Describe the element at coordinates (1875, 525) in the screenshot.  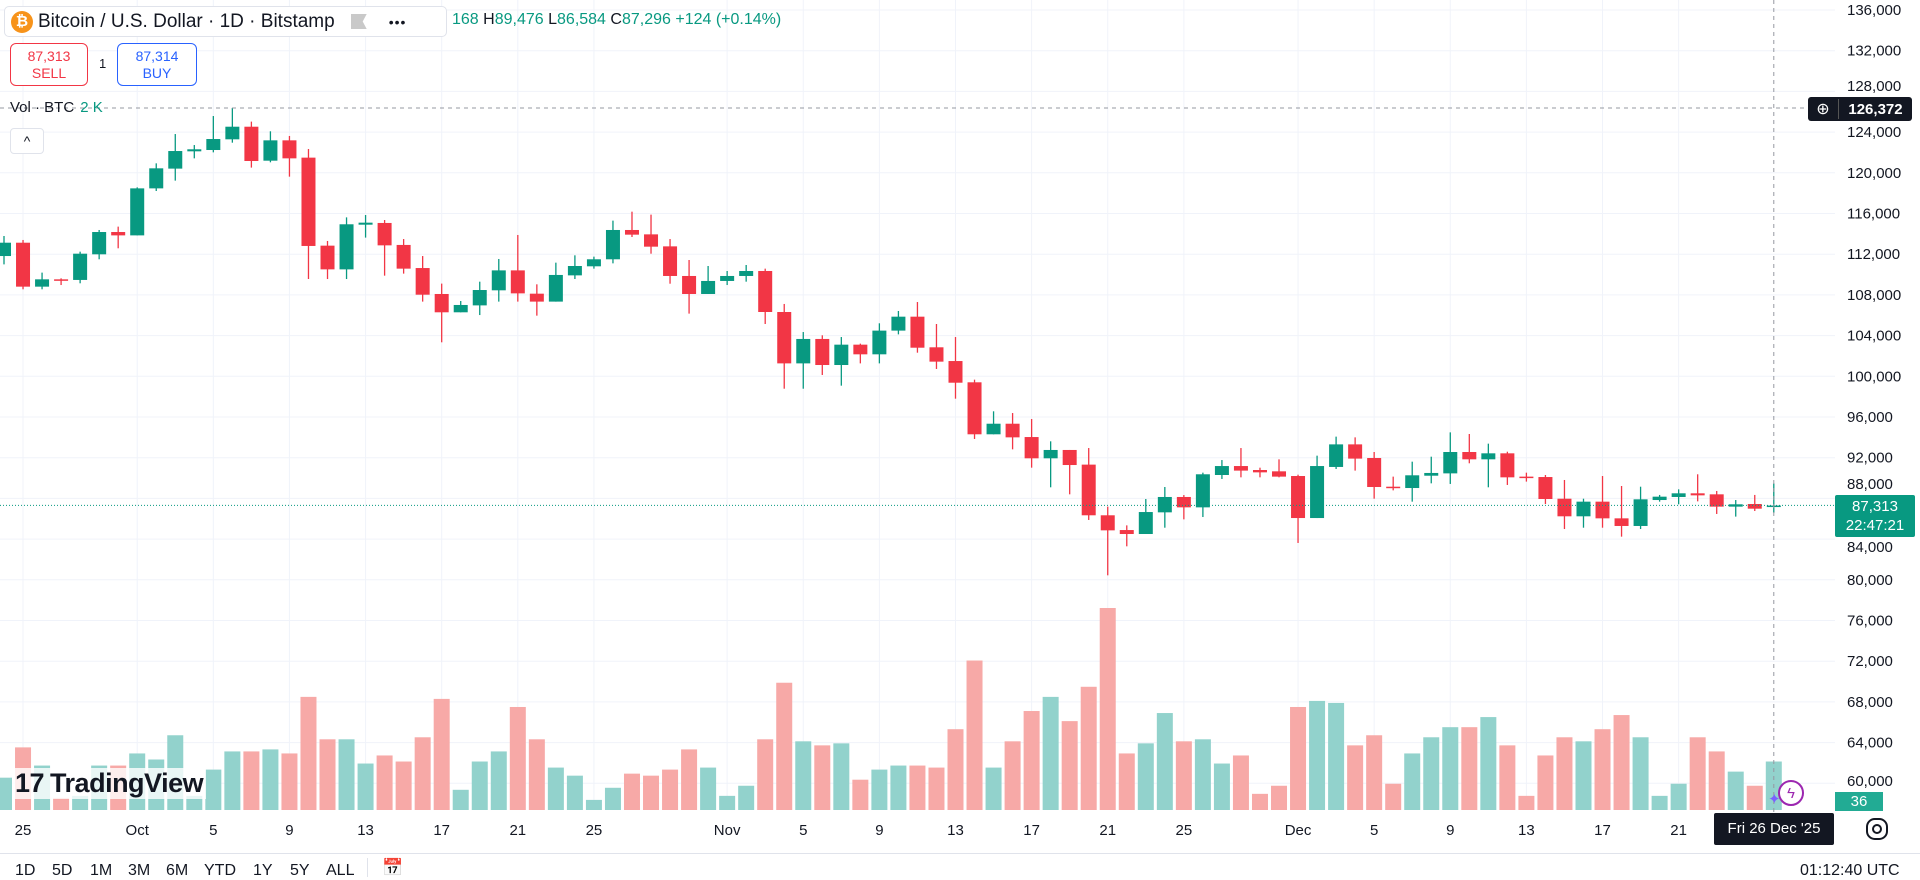
I see `bar-countdown: 22:47:21` at that location.